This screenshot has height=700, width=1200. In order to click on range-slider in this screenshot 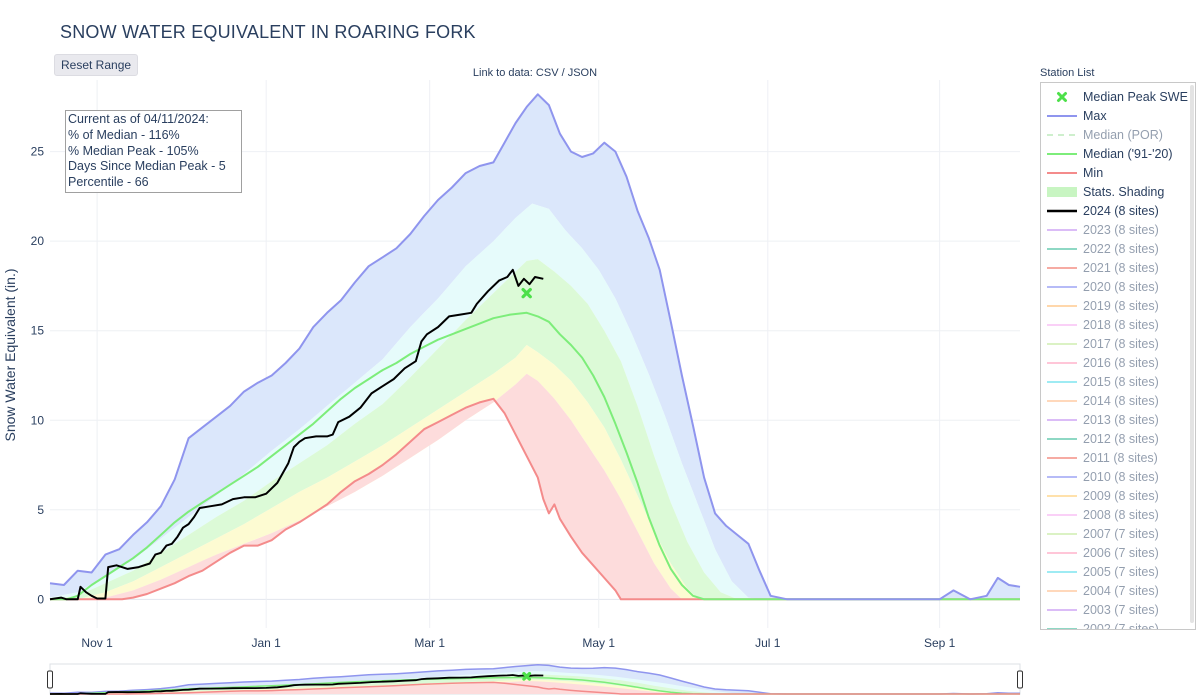, I will do `click(535, 679)`.